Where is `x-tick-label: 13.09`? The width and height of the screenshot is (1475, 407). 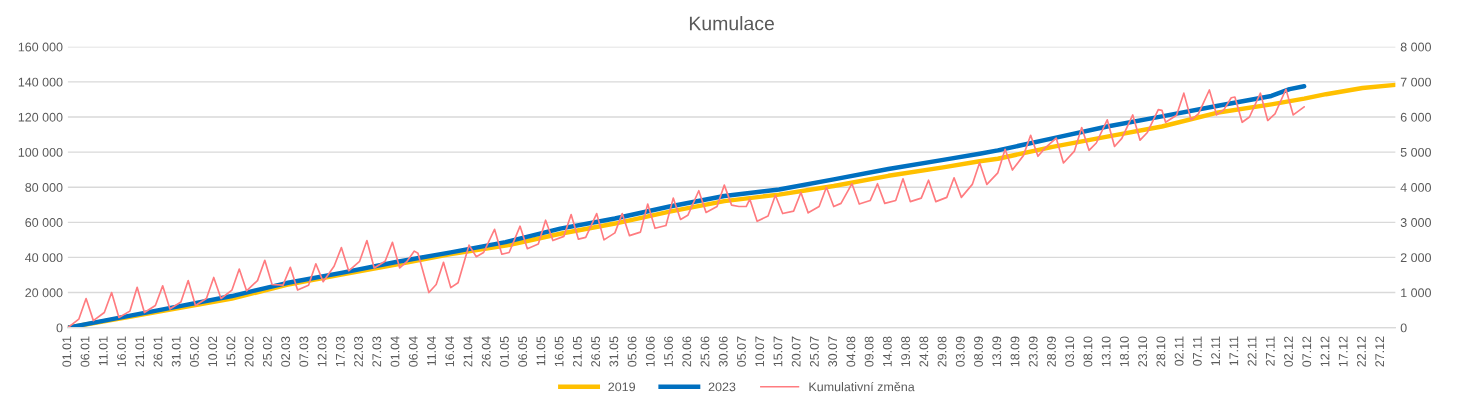
x-tick-label: 13.09 is located at coordinates (997, 351).